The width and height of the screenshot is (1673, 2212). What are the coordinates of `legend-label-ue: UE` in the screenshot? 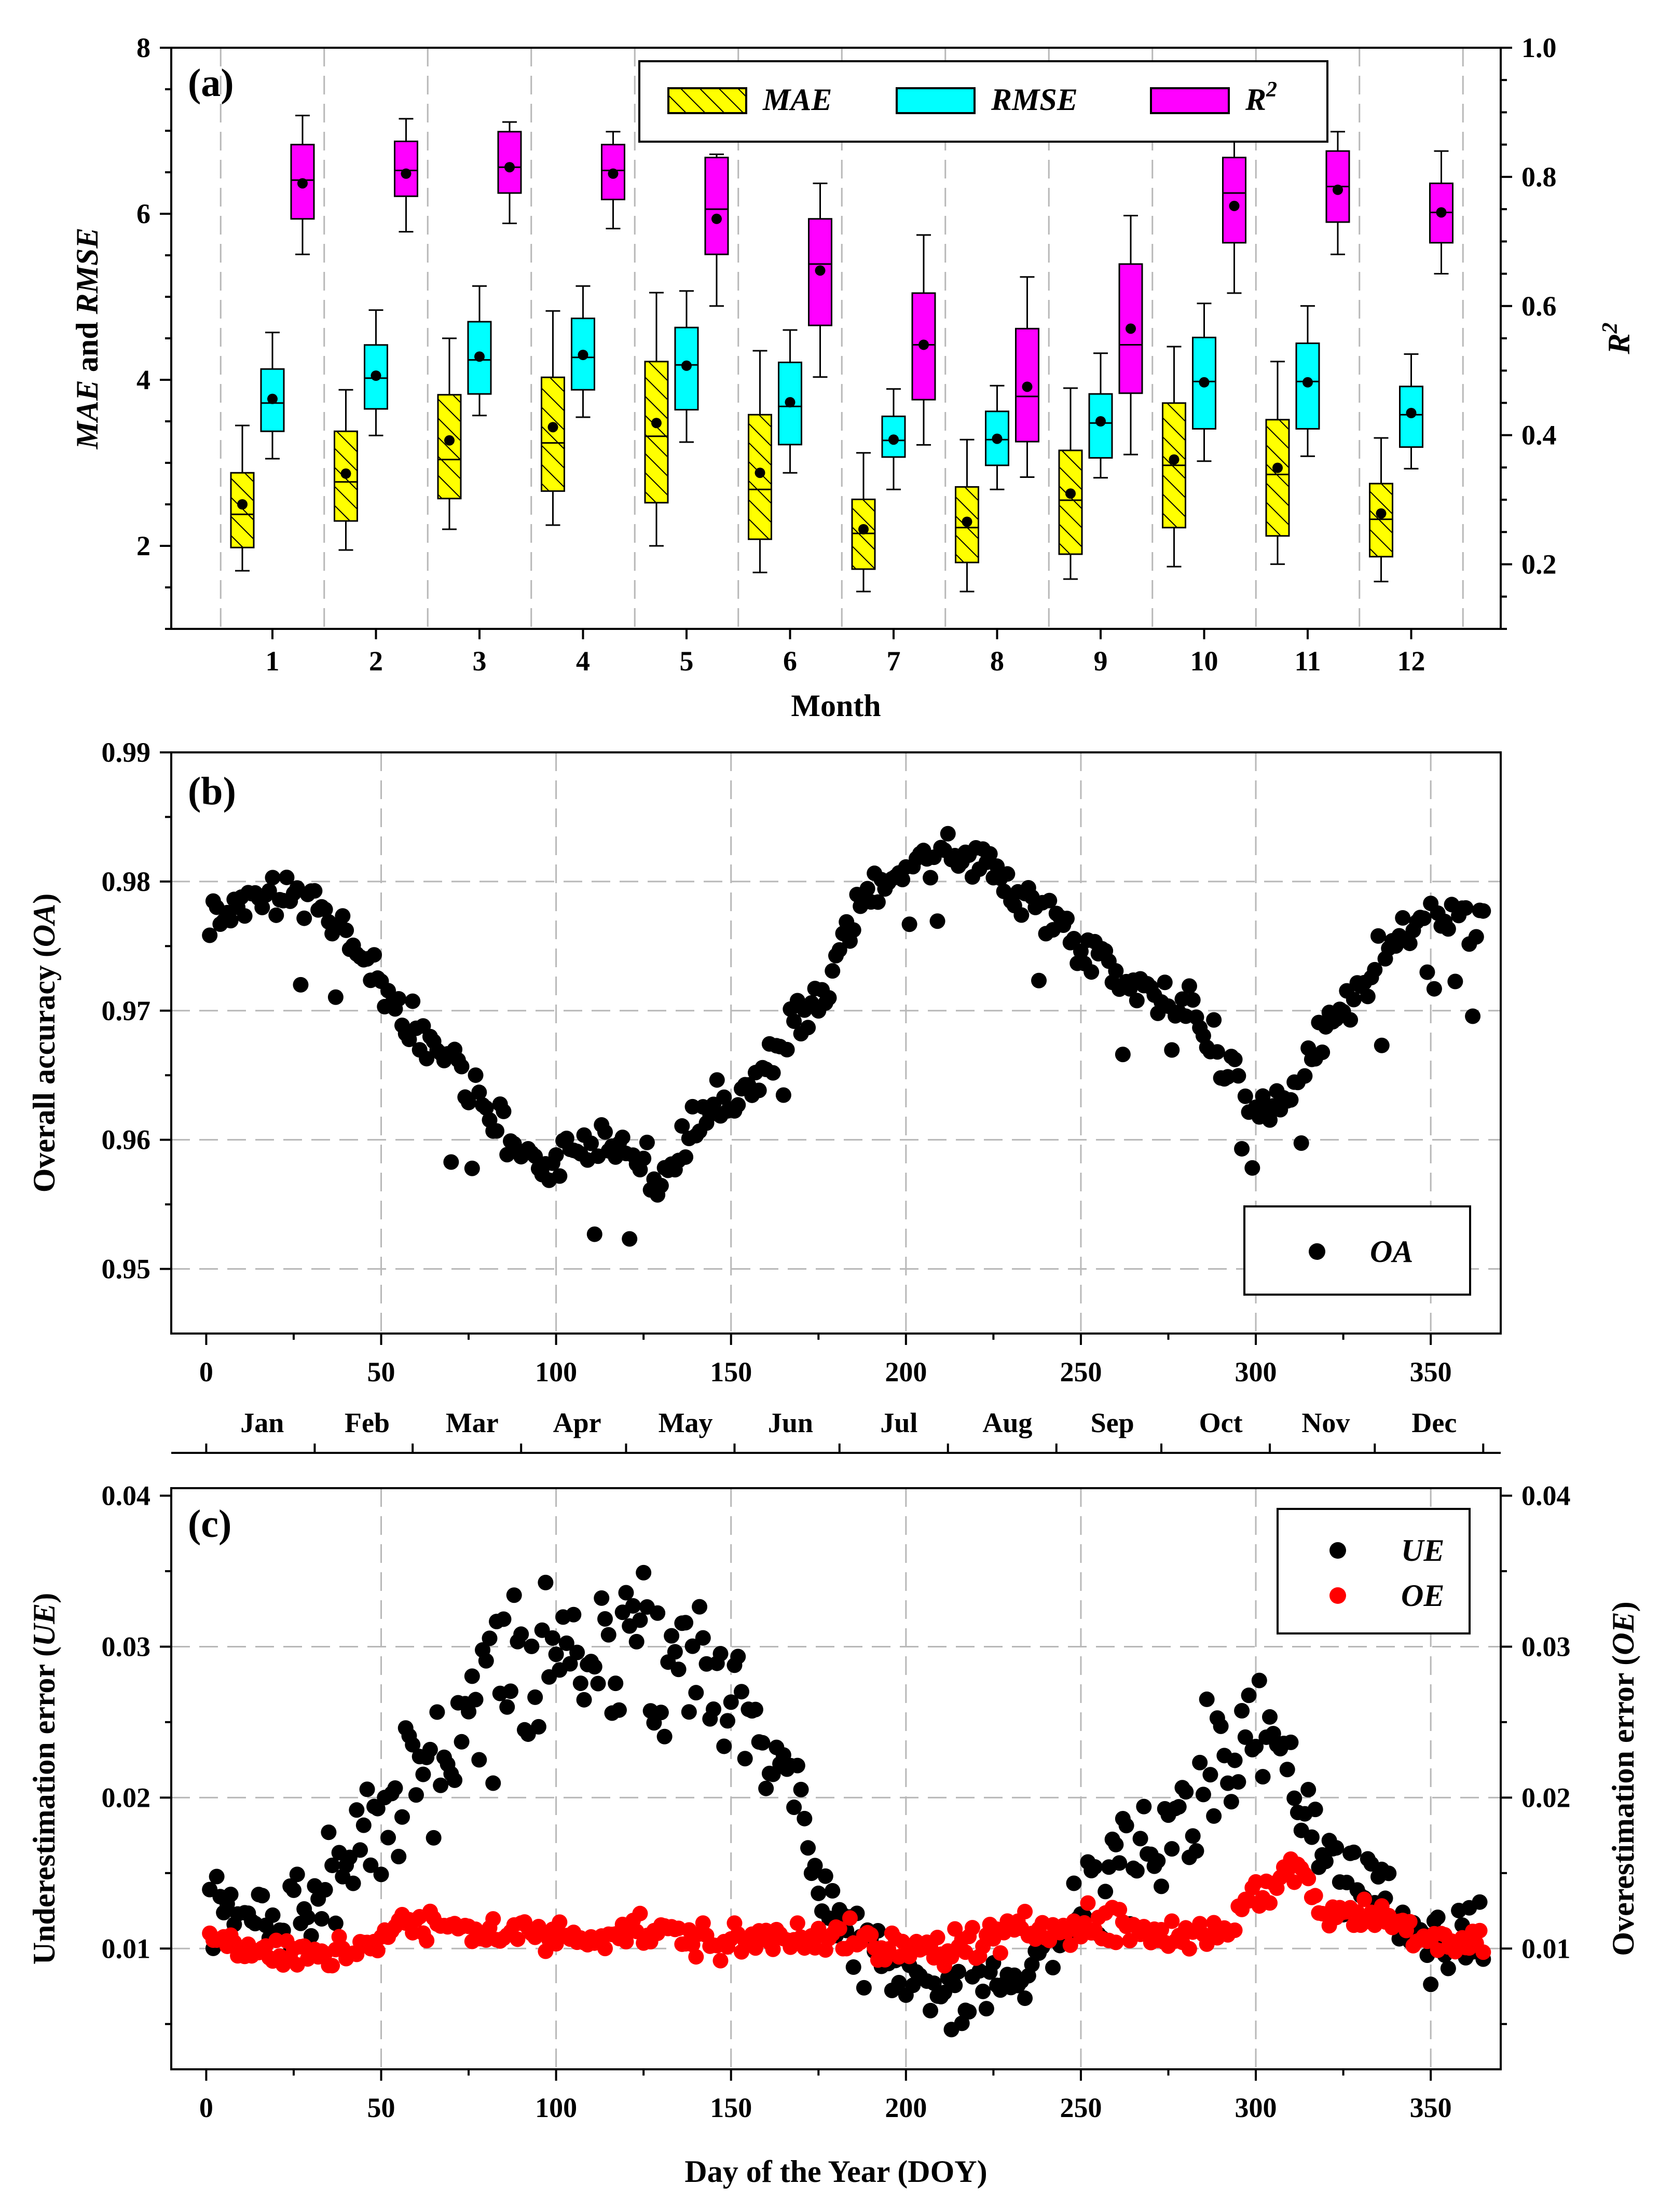 It's located at (1422, 1550).